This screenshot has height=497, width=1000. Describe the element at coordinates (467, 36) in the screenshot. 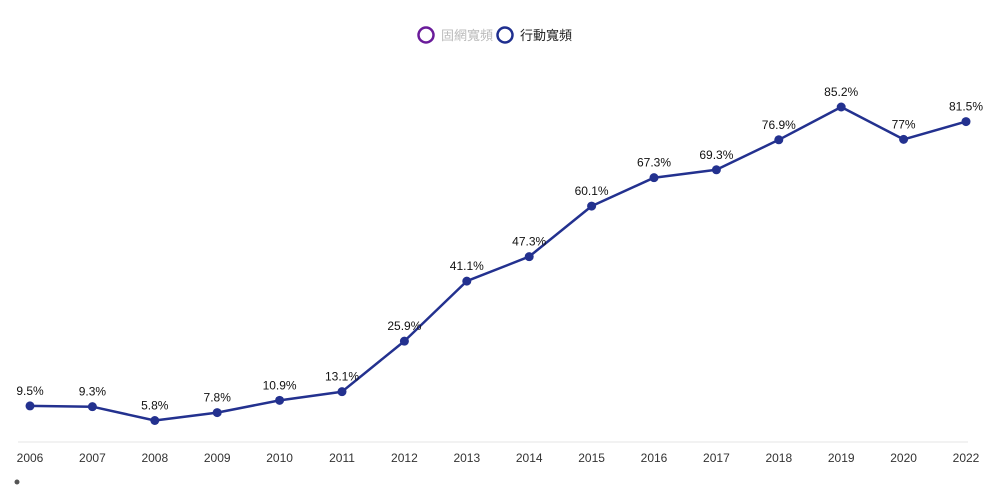

I see `legend-label-fixed-broadband: 固網寬頻` at that location.